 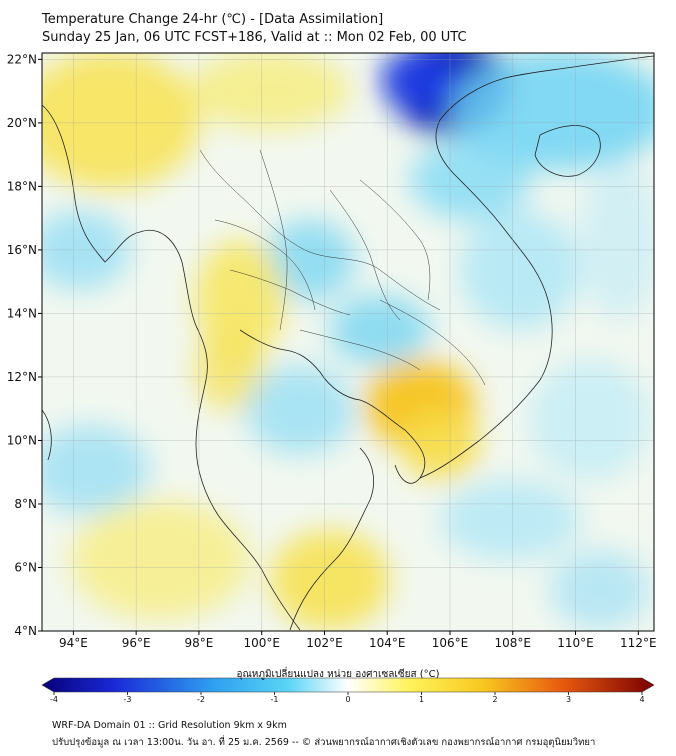 I want to click on lat-tick-label: 8°N, so click(x=25, y=504).